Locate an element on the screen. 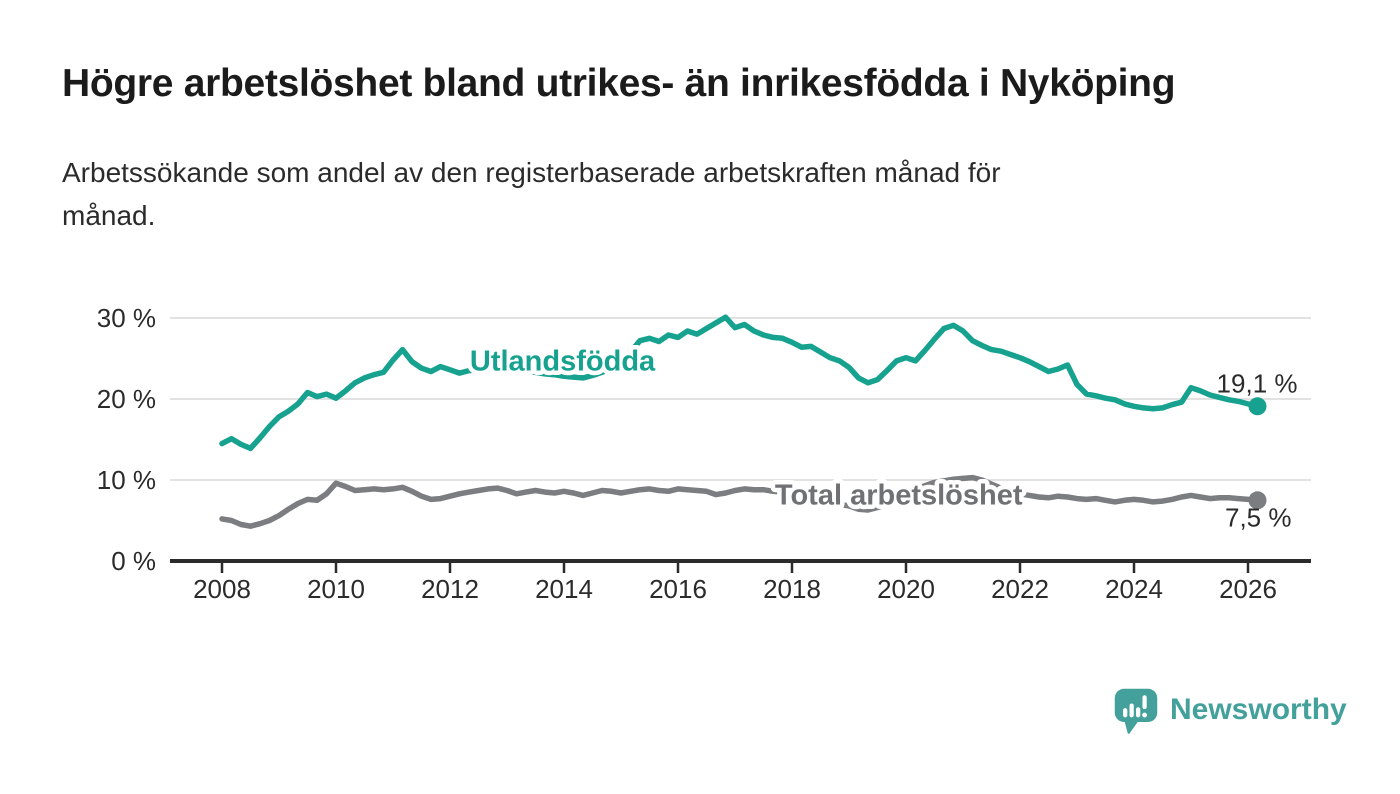 The height and width of the screenshot is (794, 1400). series-line-utlandsfodda is located at coordinates (740, 383).